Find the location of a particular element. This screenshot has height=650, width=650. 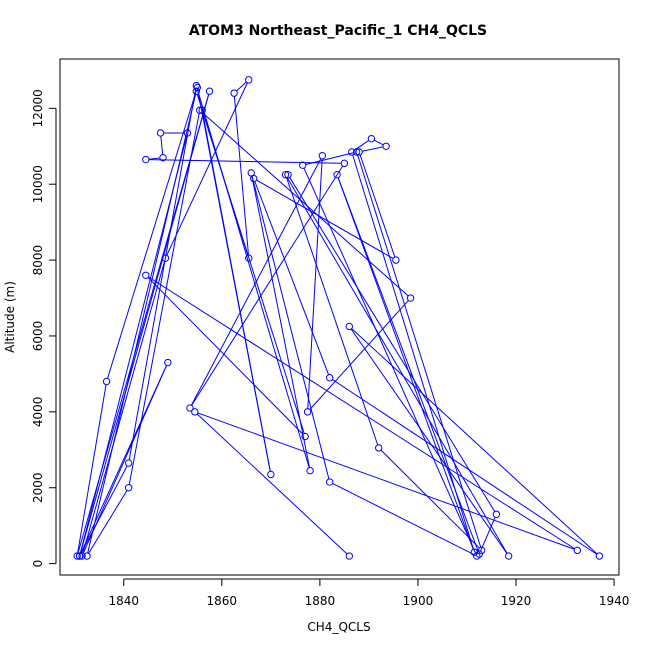

x-tick-label: 1940 is located at coordinates (614, 601).